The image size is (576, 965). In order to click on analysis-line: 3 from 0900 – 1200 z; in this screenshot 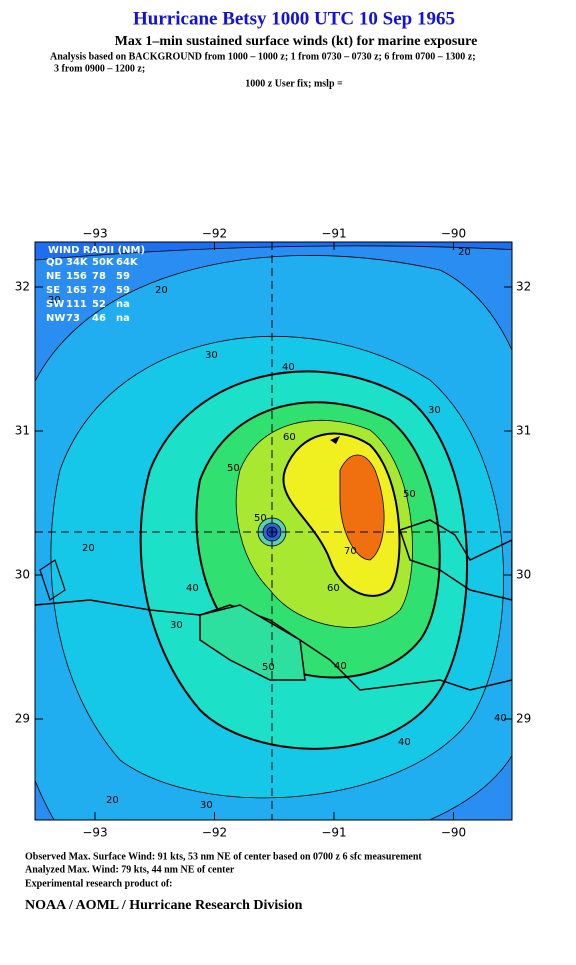, I will do `click(99, 68)`.